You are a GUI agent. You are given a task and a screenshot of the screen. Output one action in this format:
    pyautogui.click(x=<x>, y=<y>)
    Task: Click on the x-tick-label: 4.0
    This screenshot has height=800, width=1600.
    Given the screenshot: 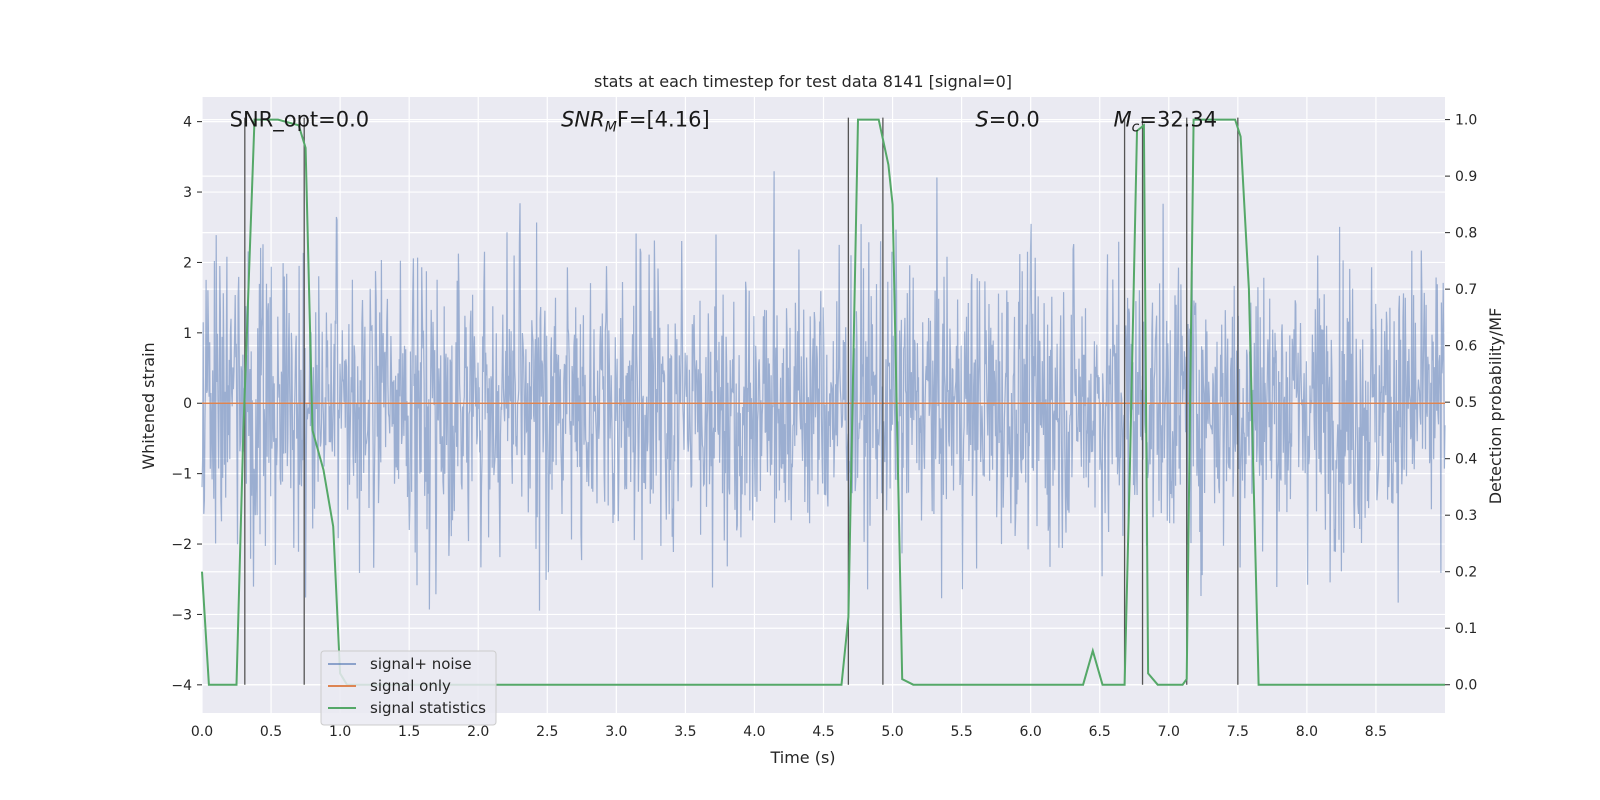 What is the action you would take?
    pyautogui.click(x=754, y=732)
    